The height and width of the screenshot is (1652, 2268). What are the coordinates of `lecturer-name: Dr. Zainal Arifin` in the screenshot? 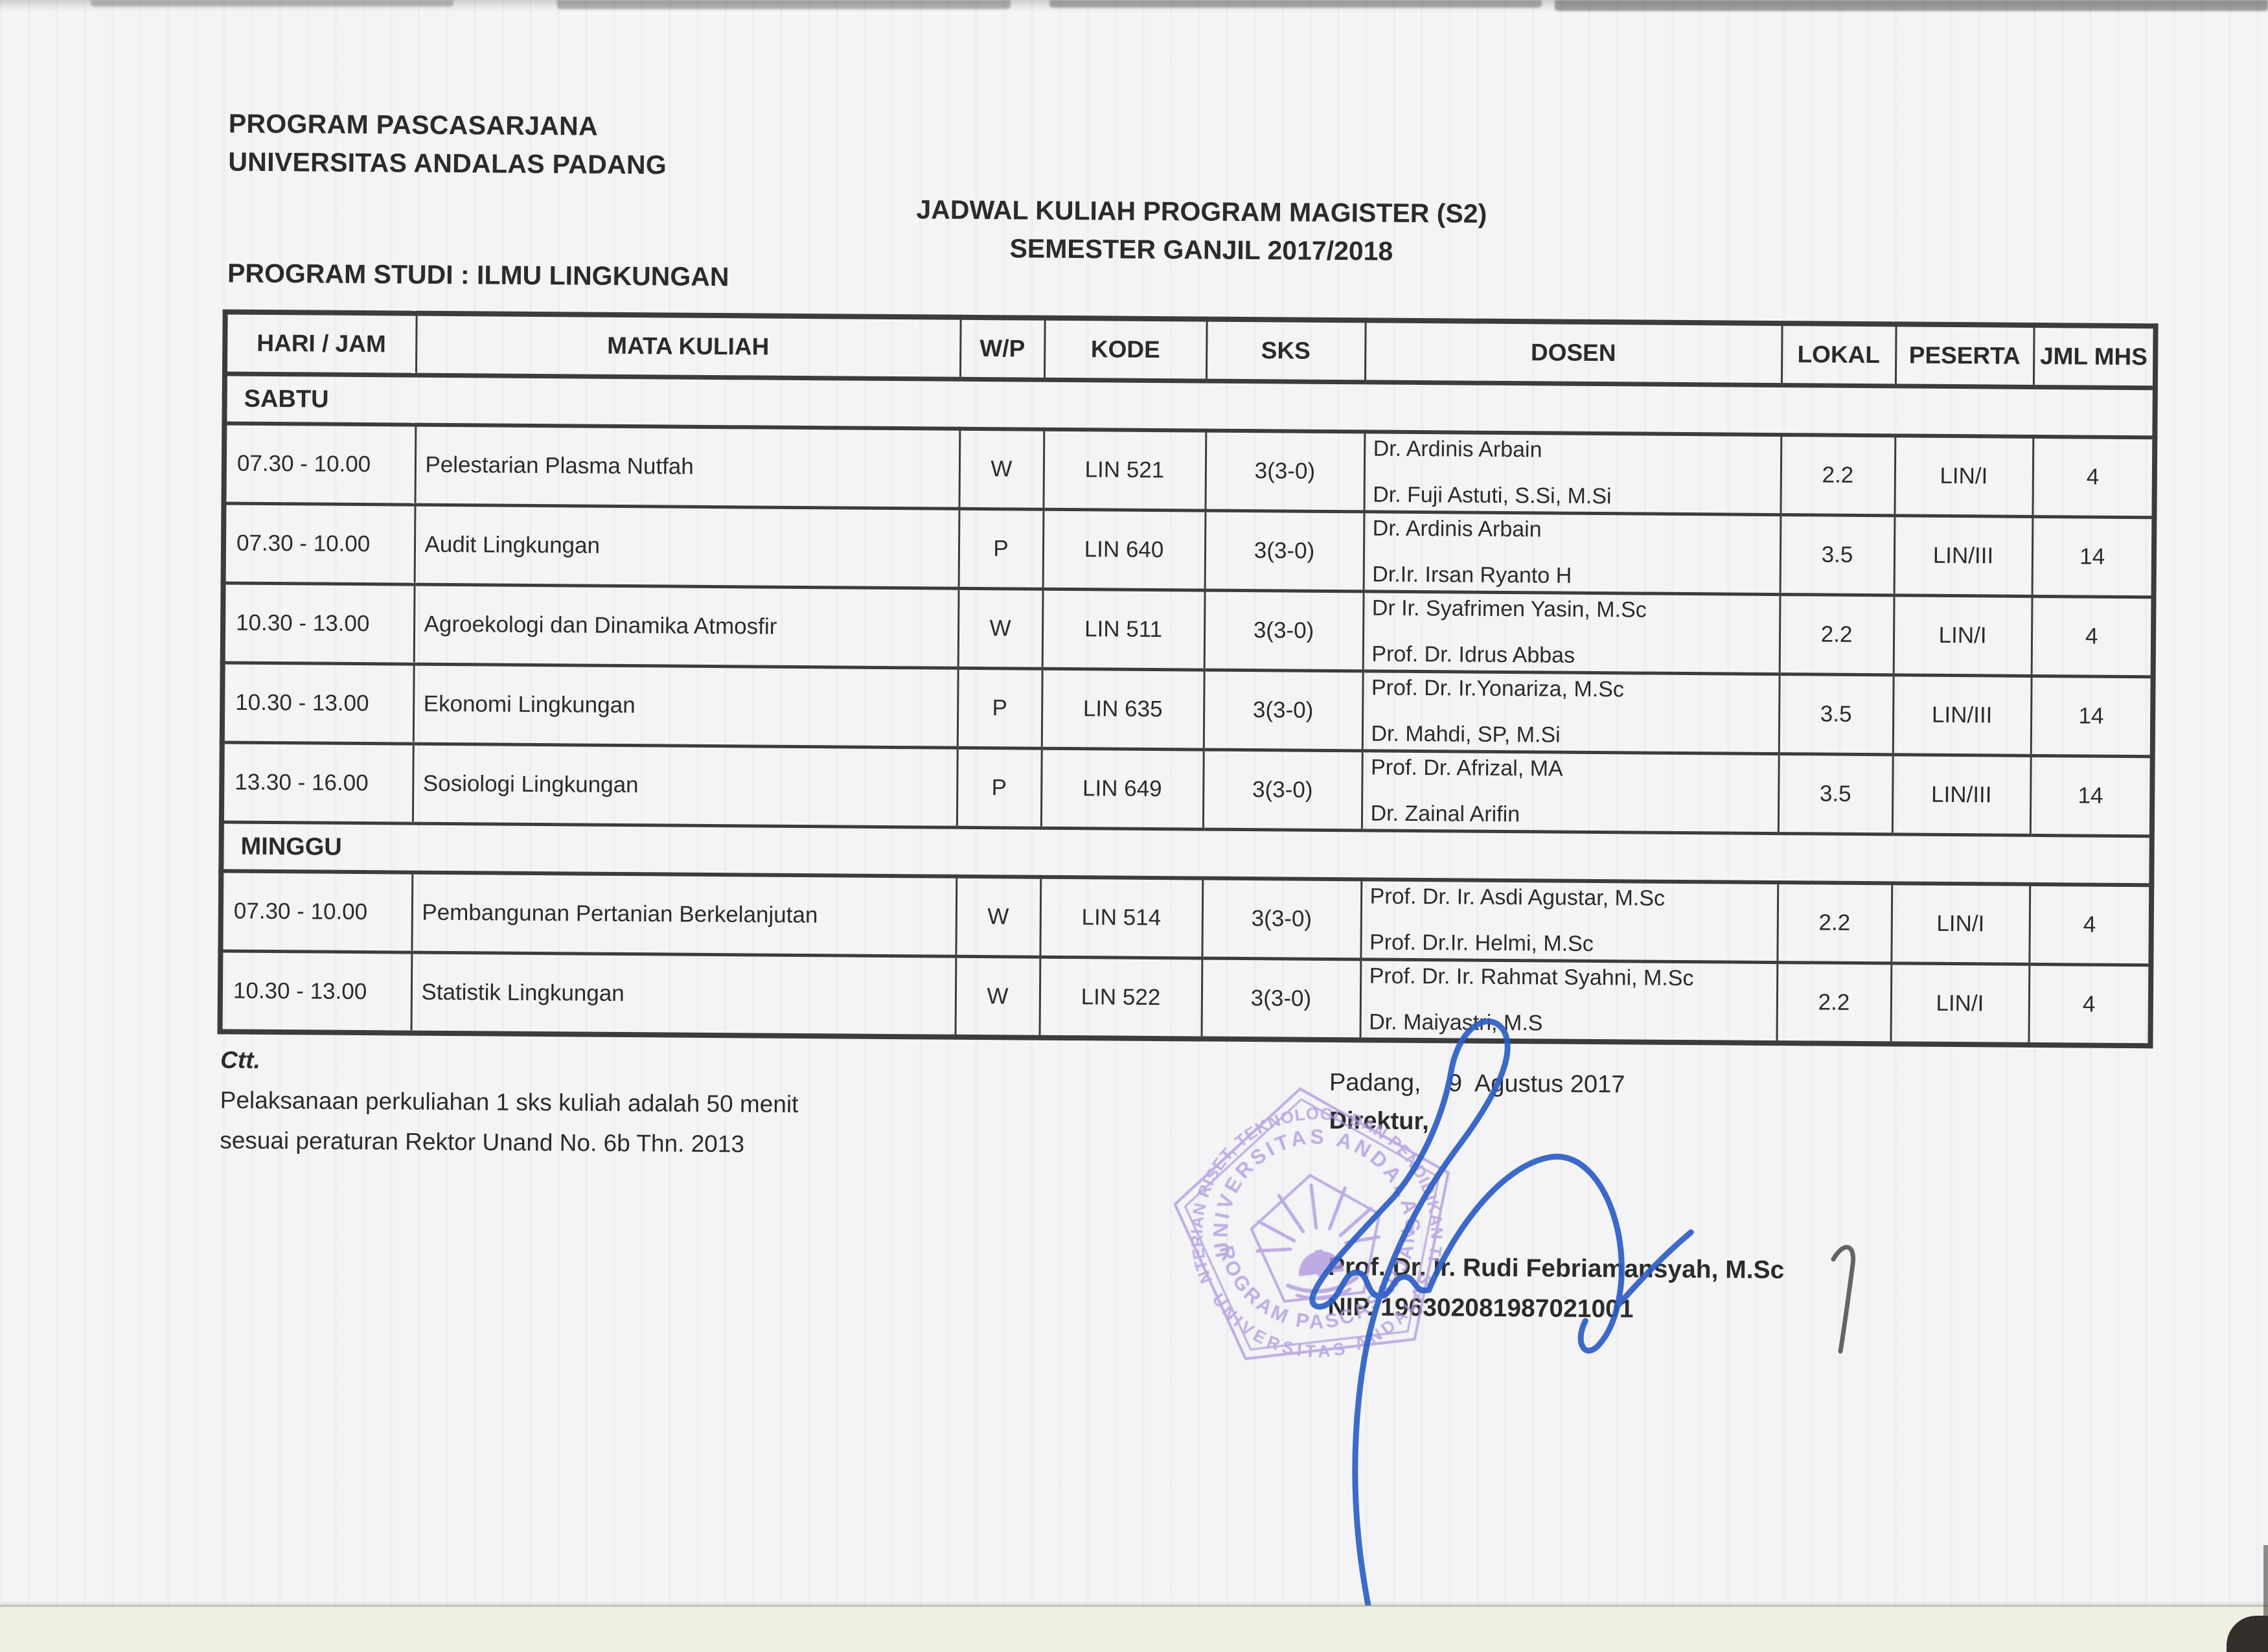 It's located at (1445, 814).